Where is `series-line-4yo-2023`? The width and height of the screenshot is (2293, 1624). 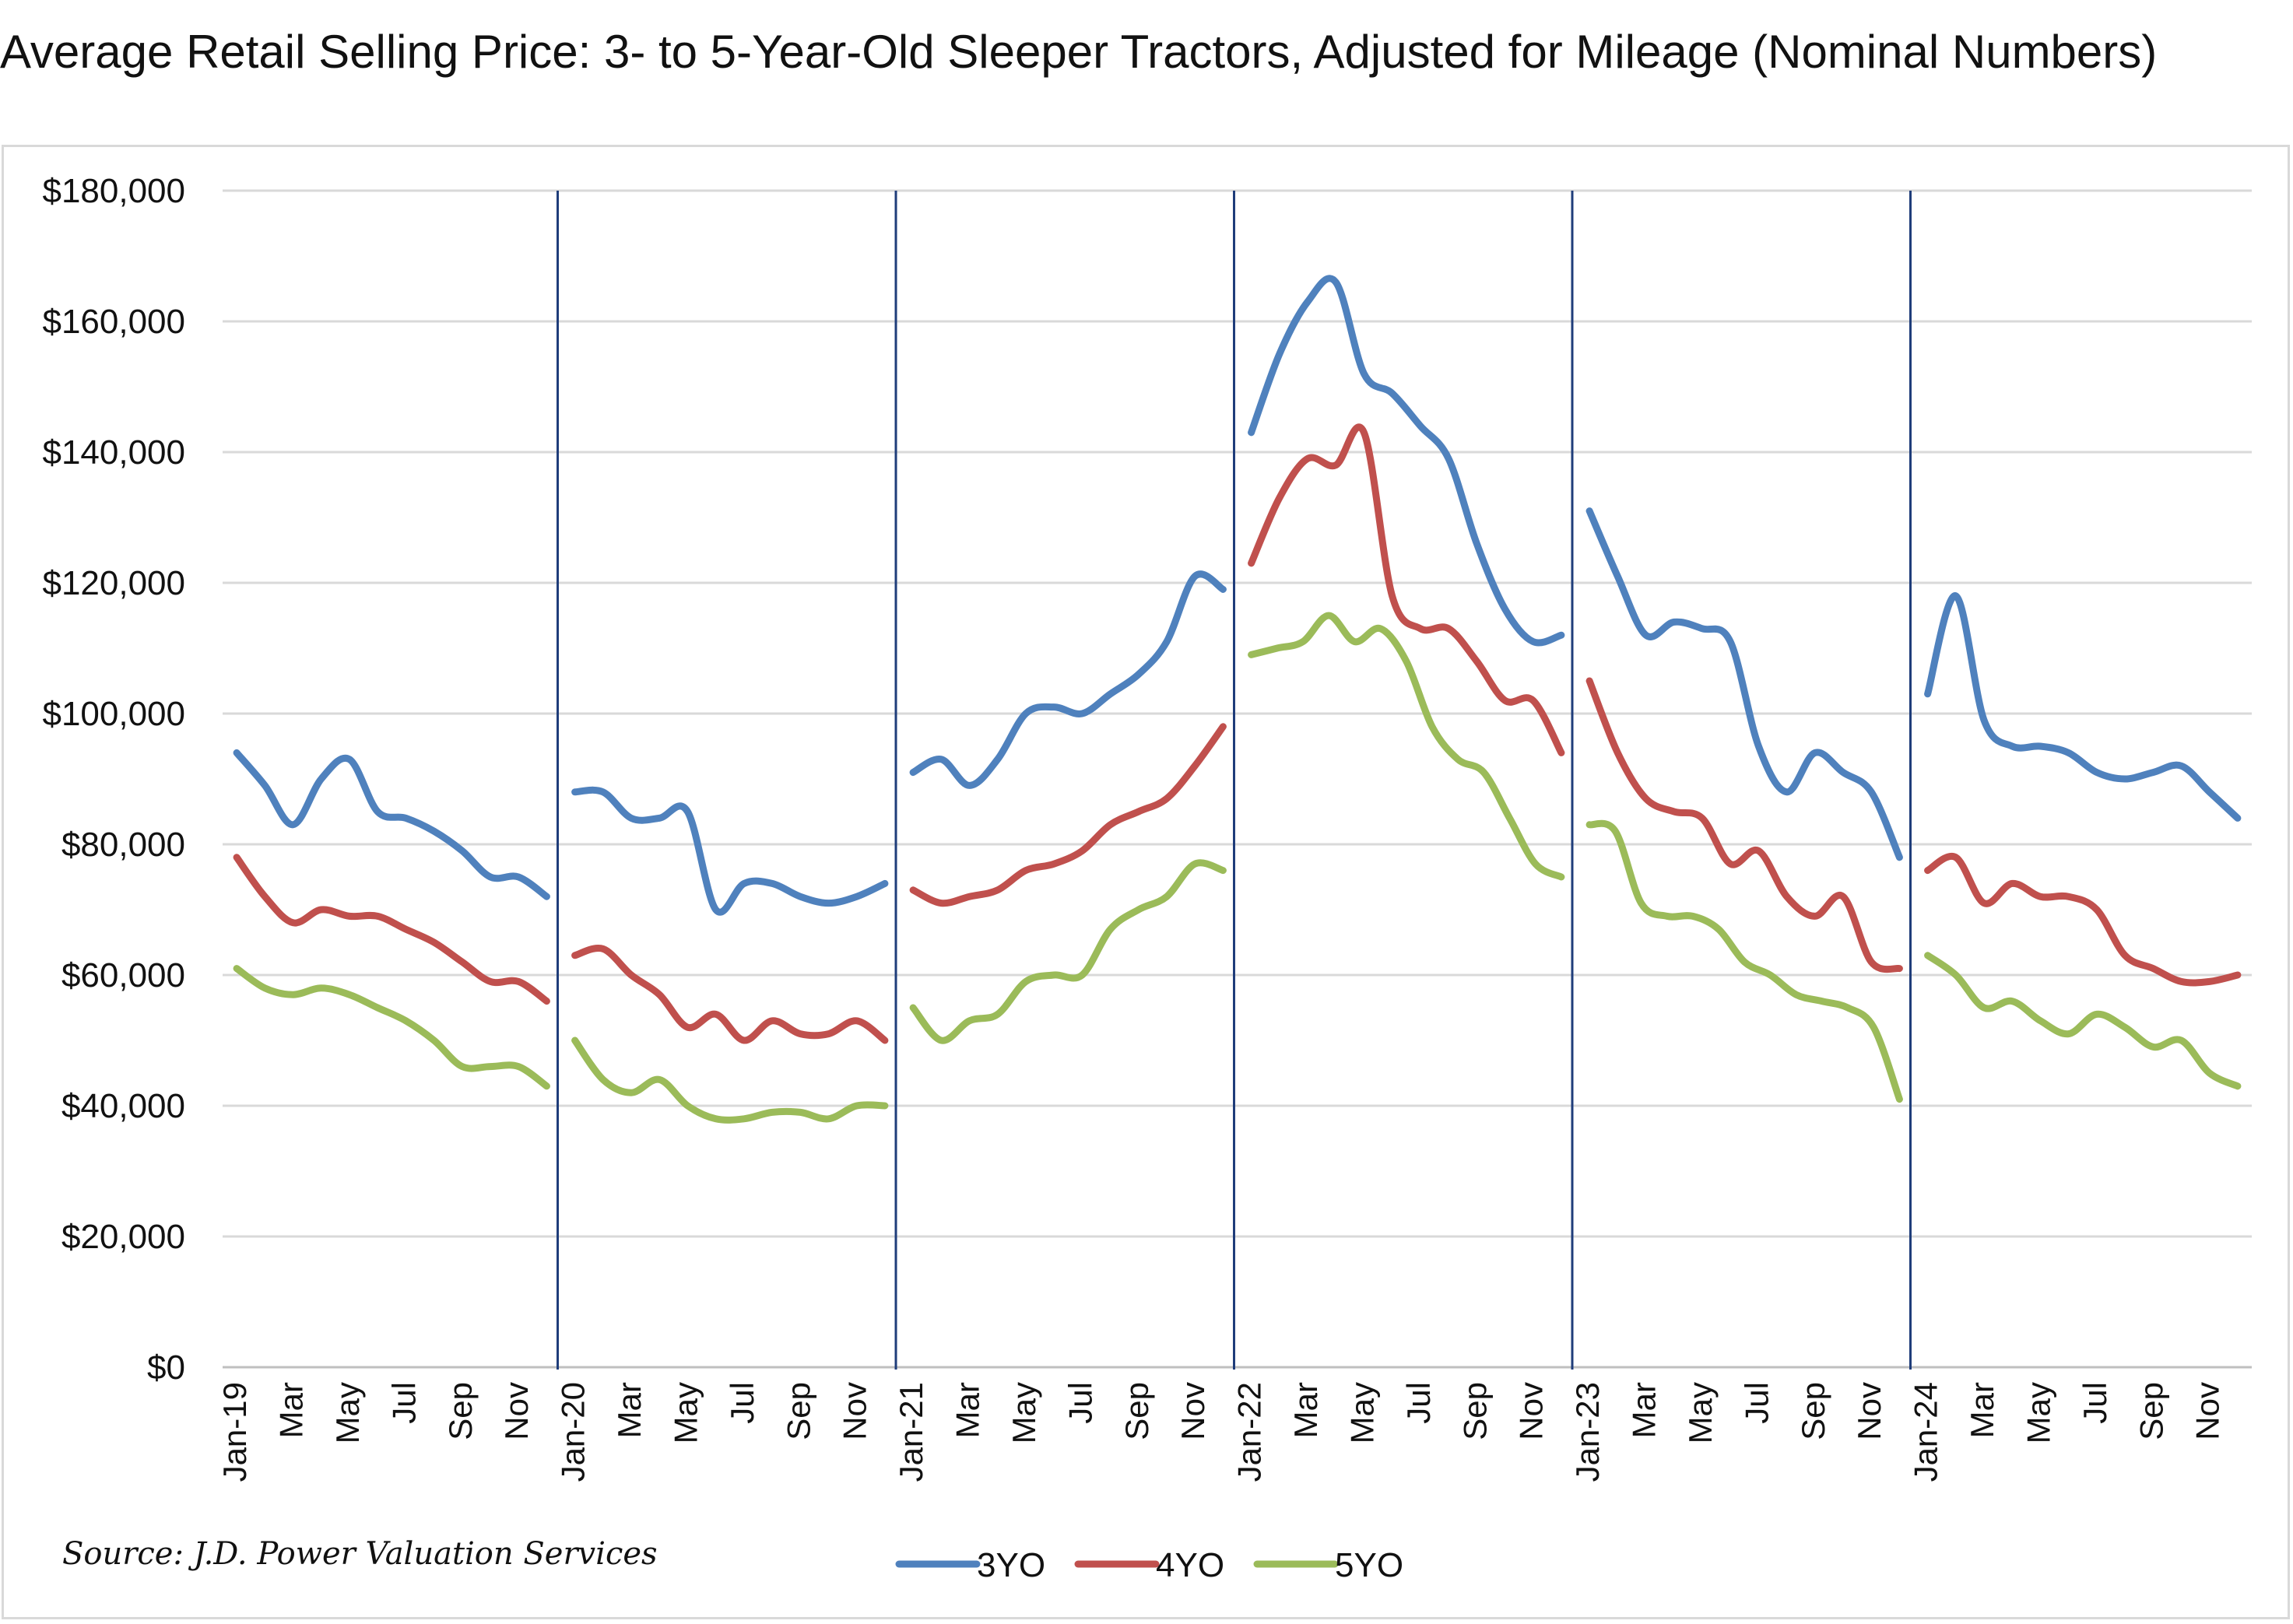
series-line-4yo-2023 is located at coordinates (1744, 825).